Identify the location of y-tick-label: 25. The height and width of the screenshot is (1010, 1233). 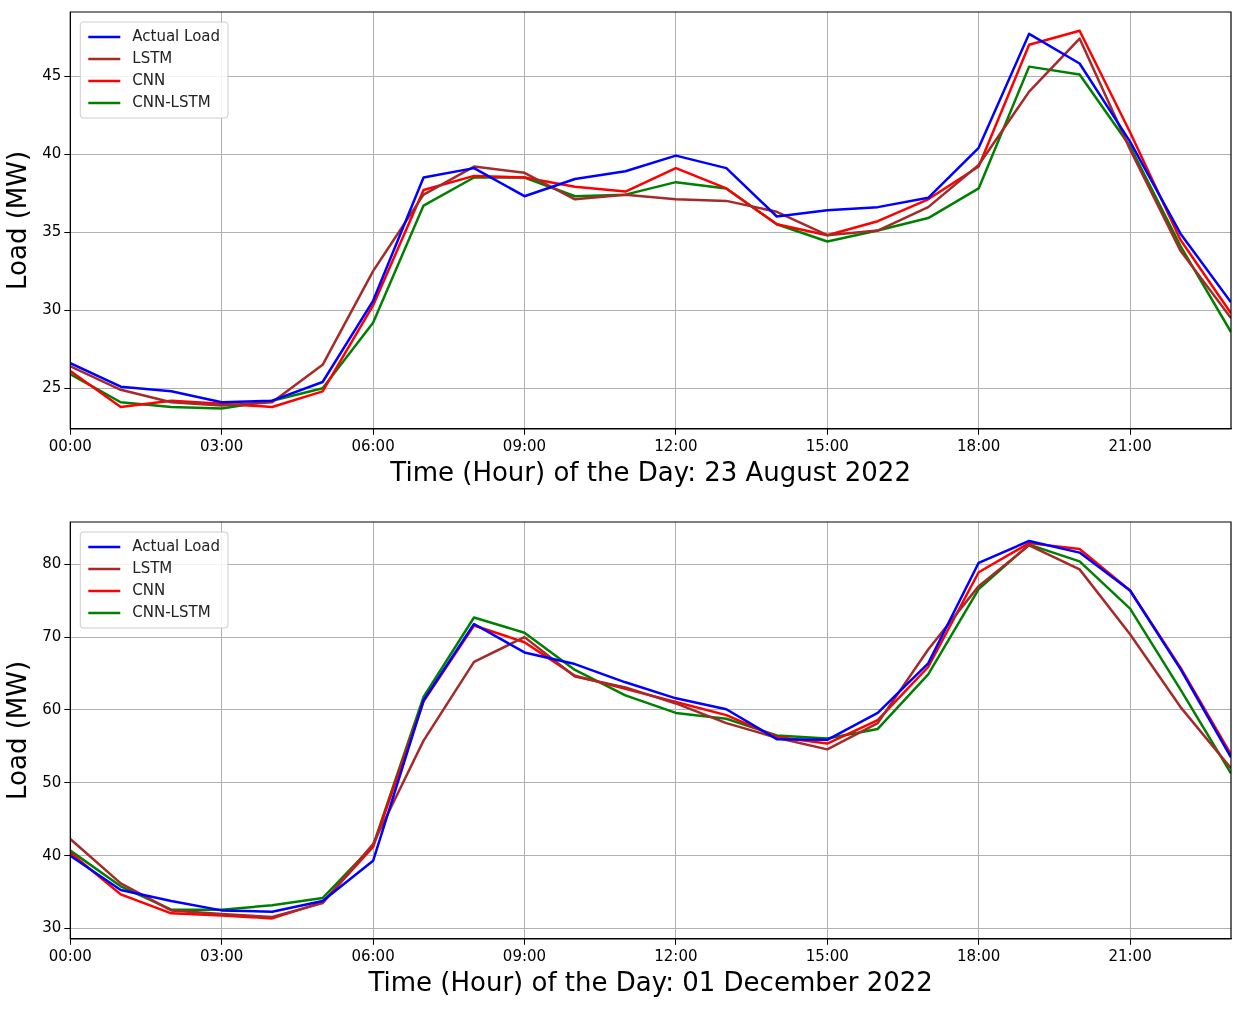
(52, 387).